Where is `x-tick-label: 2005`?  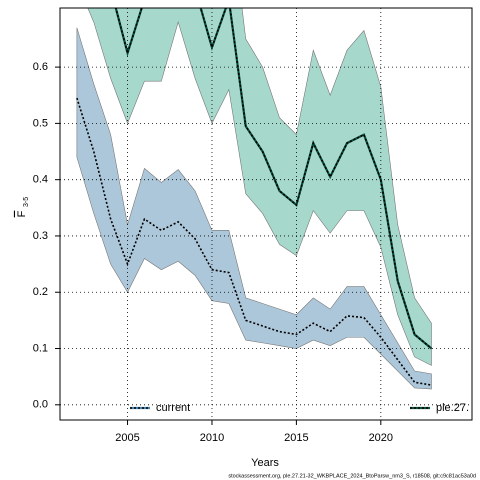 x-tick-label: 2005 is located at coordinates (127, 438).